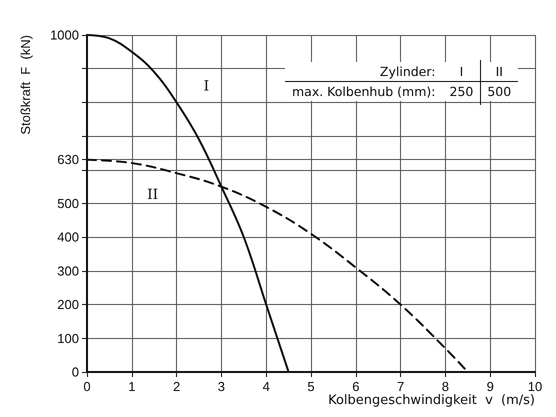  Describe the element at coordinates (490, 386) in the screenshot. I see `x-tick-label: 9` at that location.